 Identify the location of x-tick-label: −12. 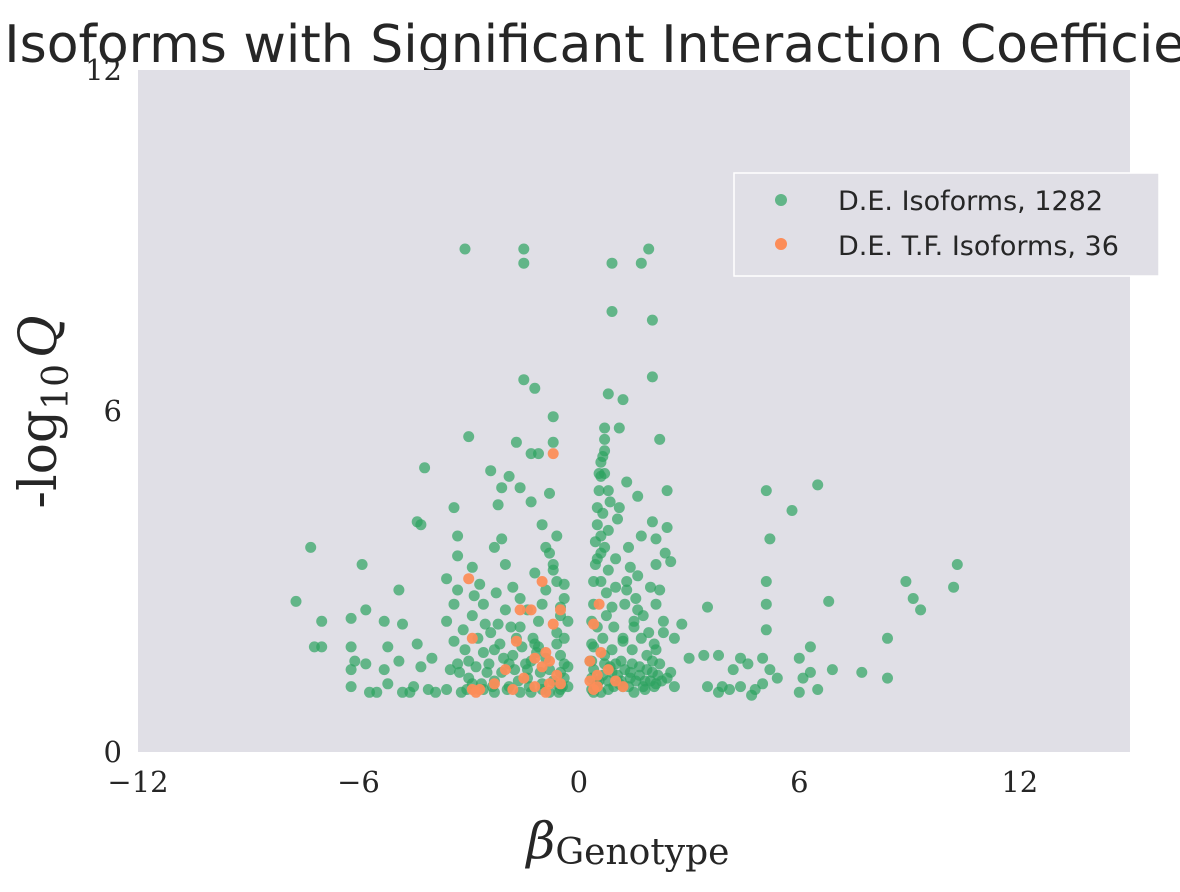
(137, 782).